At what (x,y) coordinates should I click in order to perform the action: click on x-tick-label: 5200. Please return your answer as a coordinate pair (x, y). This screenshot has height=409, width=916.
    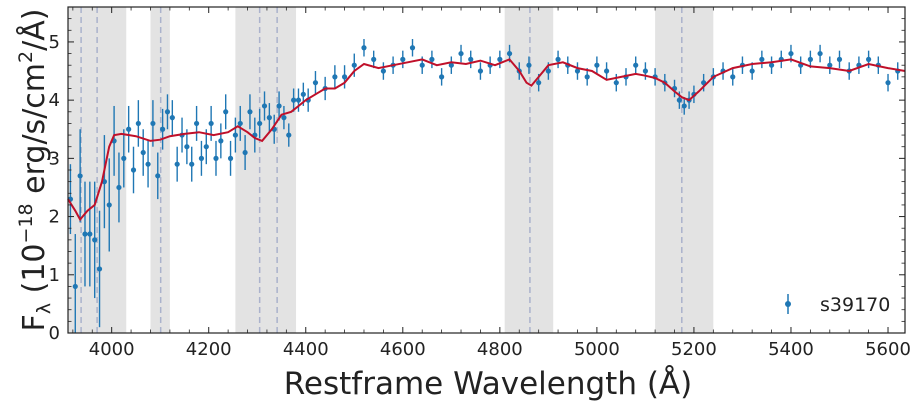
    Looking at the image, I should click on (694, 349).